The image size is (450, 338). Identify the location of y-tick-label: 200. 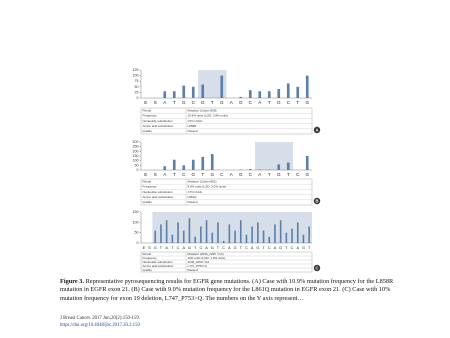
(136, 151).